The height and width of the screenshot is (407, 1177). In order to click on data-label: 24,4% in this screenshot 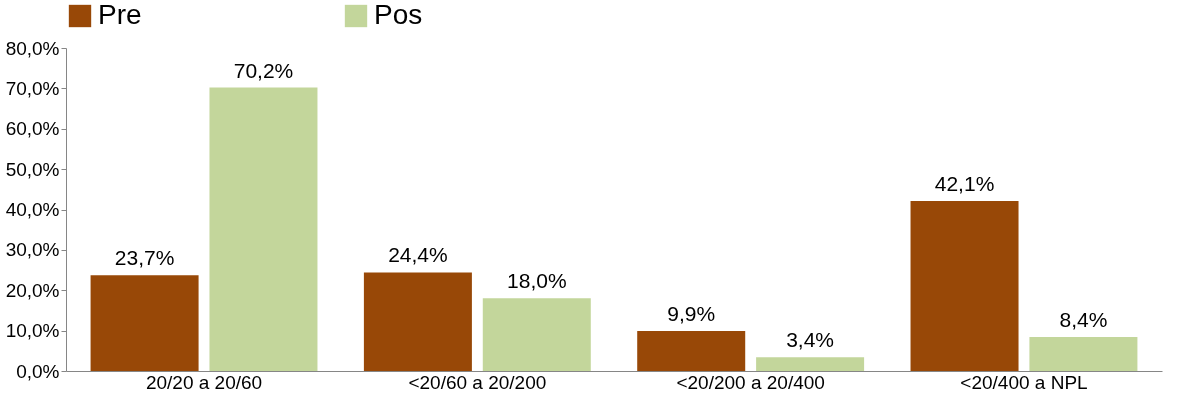, I will do `click(418, 255)`.